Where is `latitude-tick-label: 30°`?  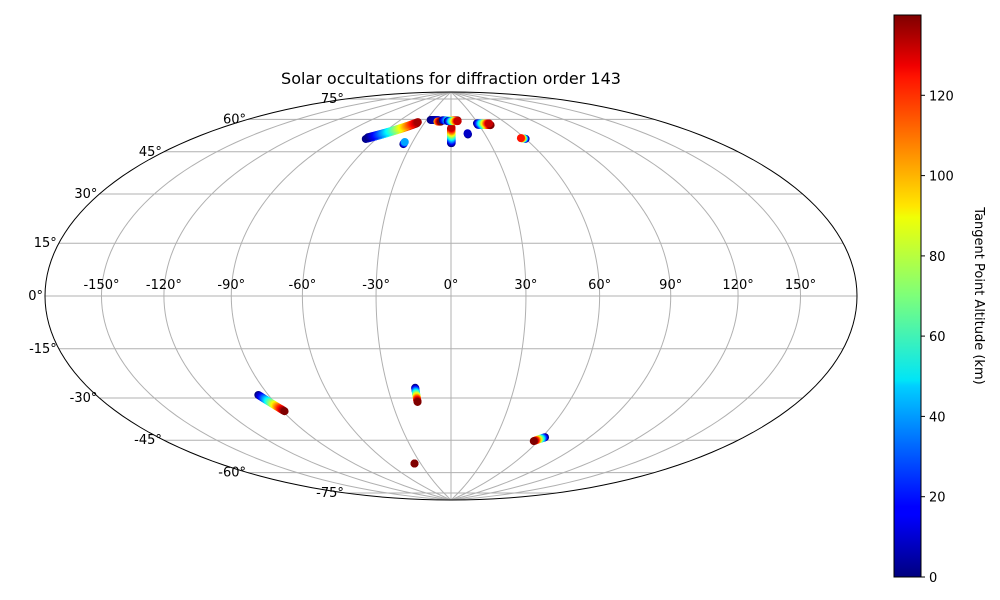 latitude-tick-label: 30° is located at coordinates (85, 194).